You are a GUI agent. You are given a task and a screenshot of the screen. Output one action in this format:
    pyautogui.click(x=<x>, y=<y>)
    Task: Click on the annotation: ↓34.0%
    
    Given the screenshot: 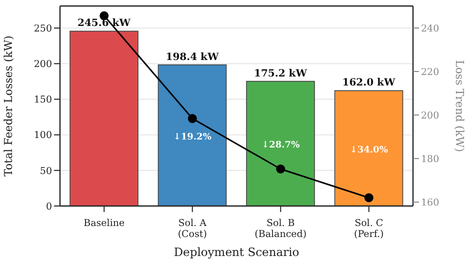 What is the action you would take?
    pyautogui.click(x=369, y=150)
    